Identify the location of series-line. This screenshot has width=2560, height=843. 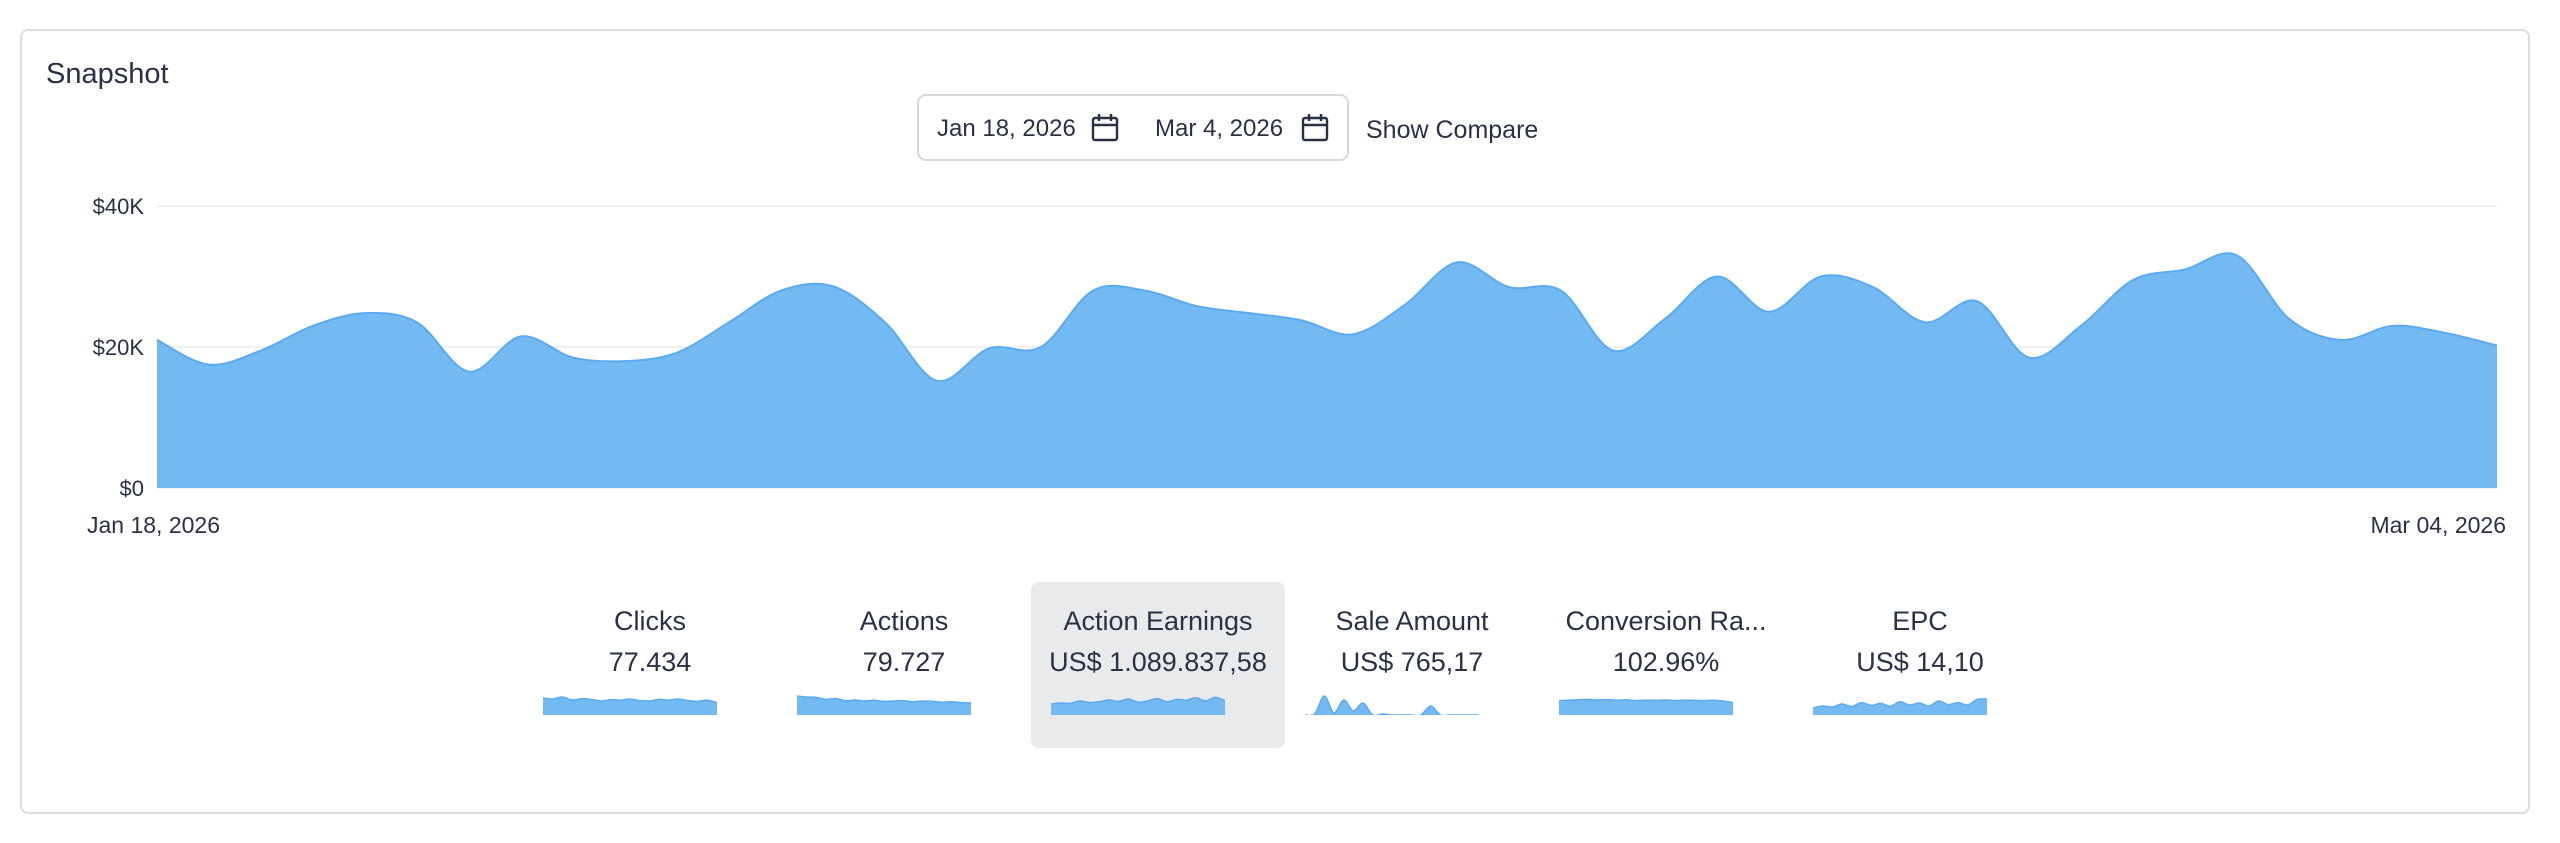
(1327, 317).